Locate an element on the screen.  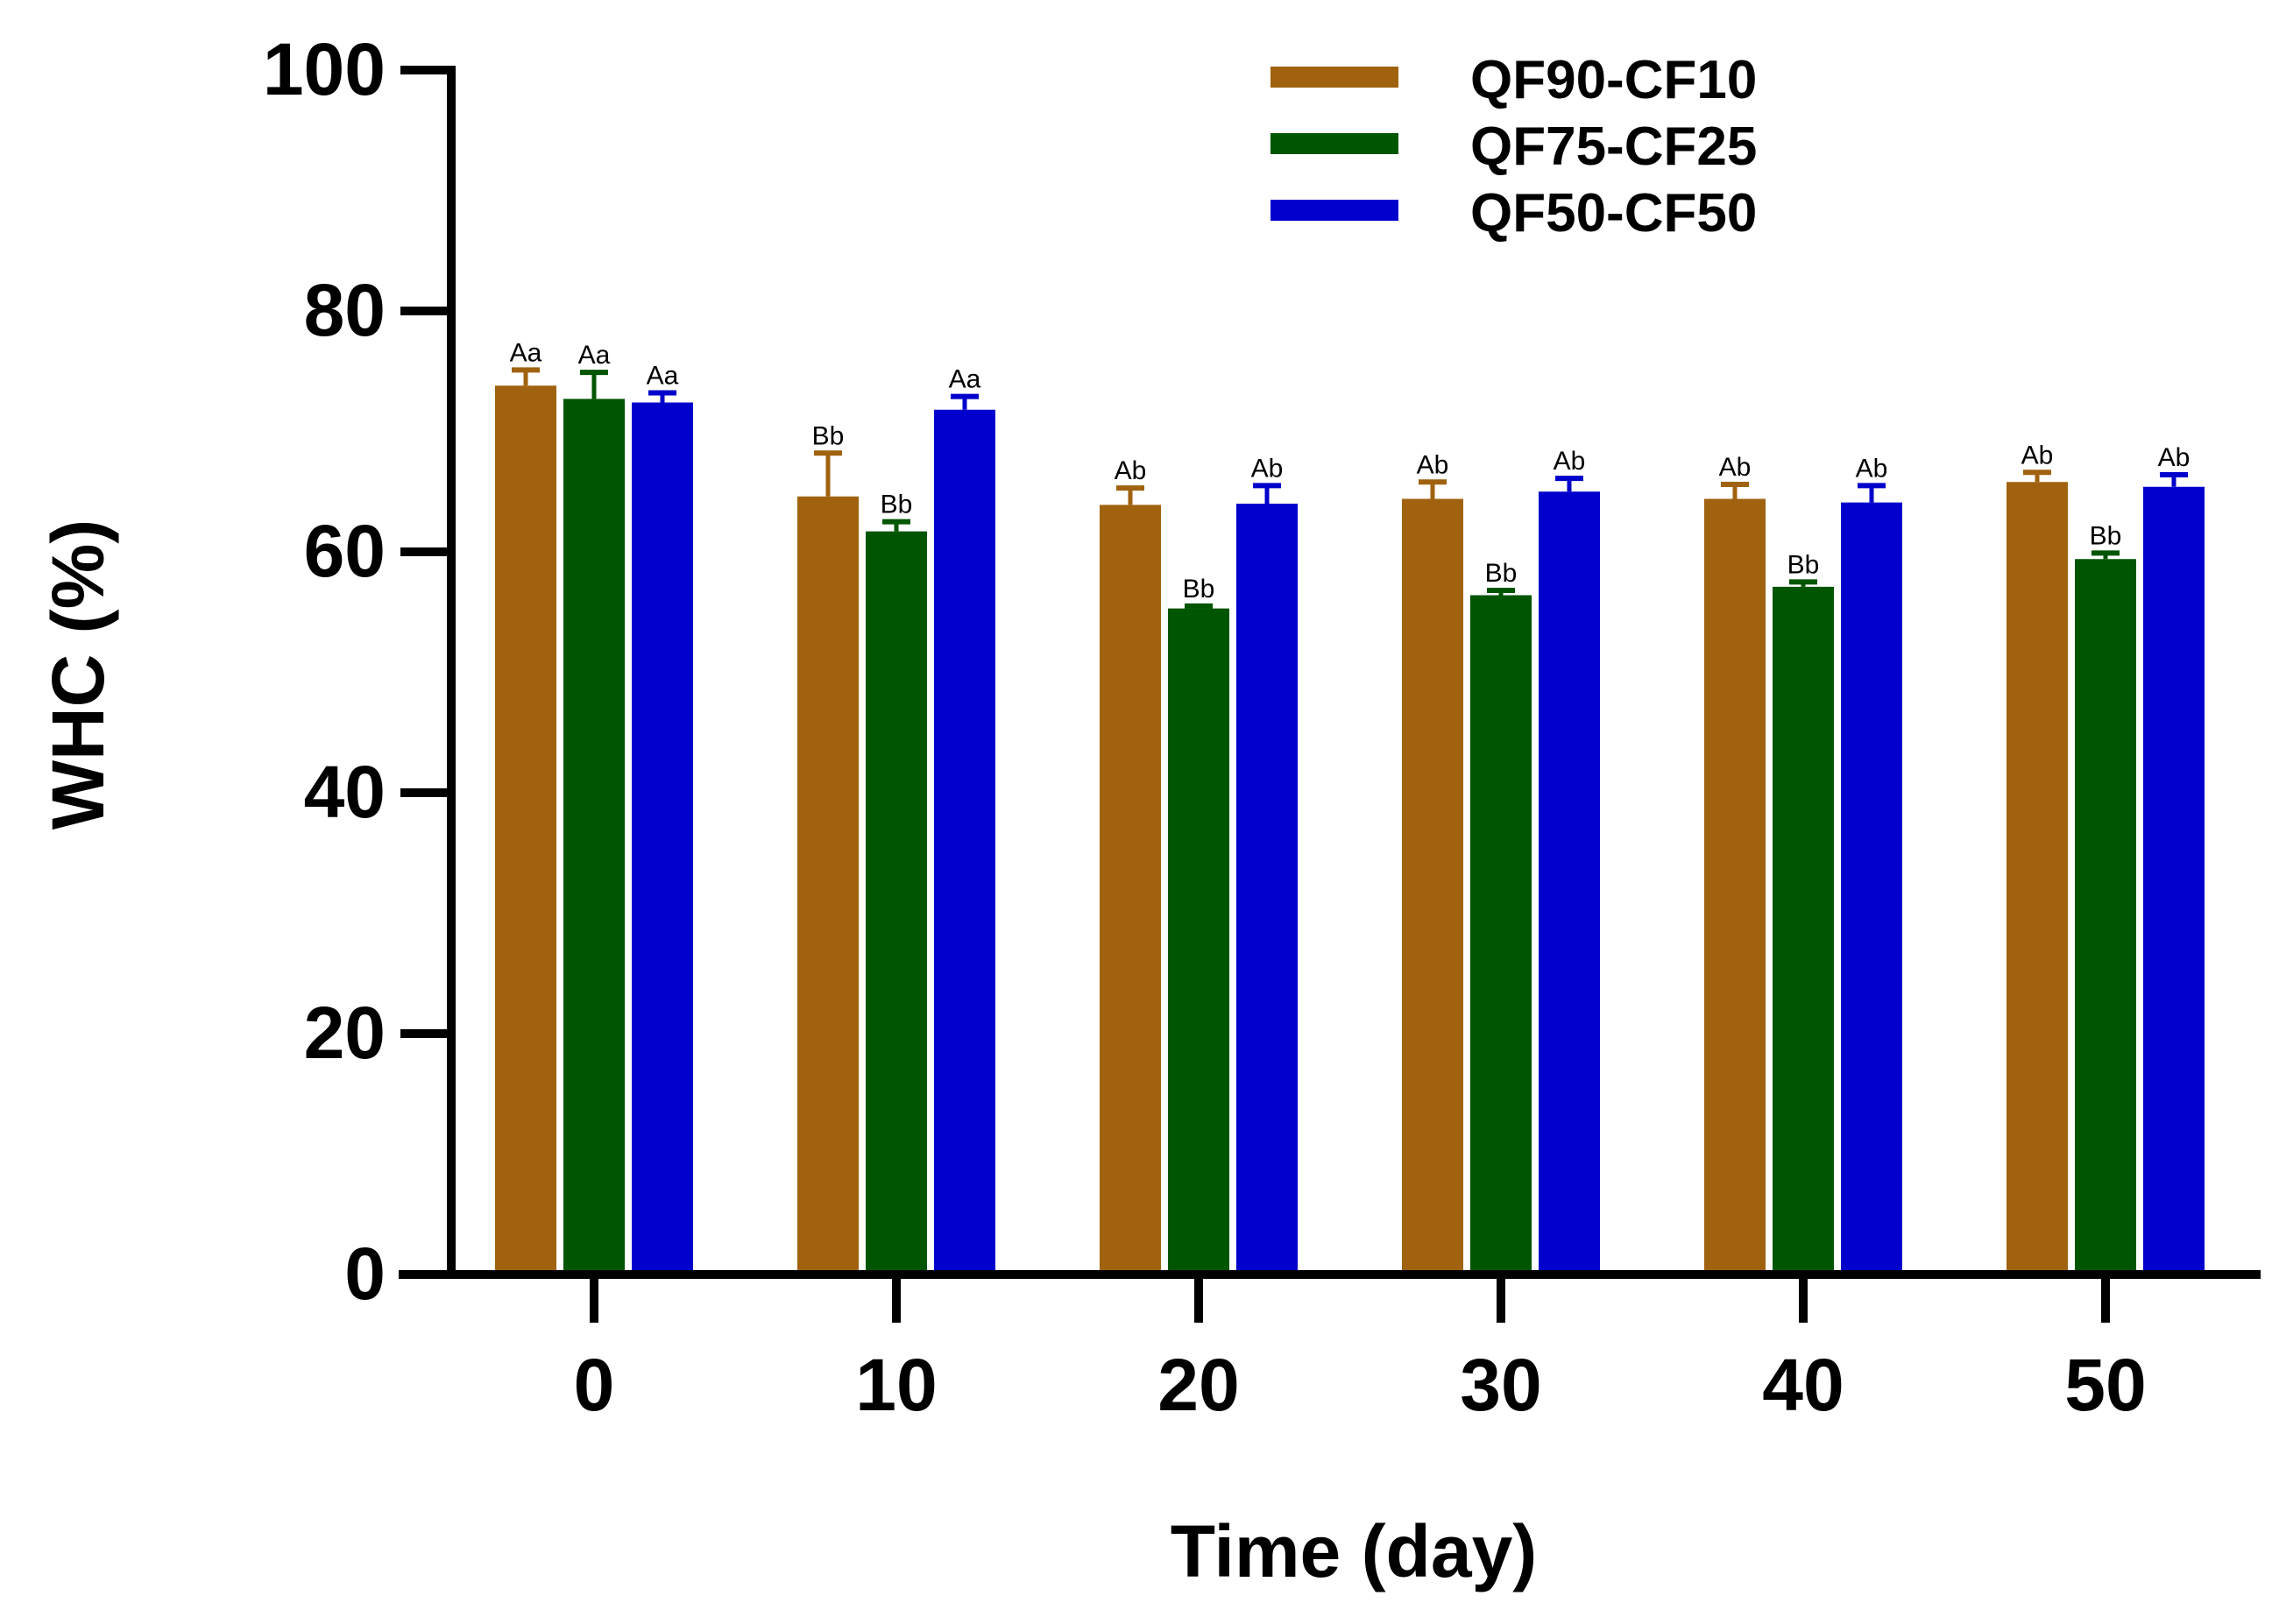
y-axis-title: WHC (%) is located at coordinates (78, 674).